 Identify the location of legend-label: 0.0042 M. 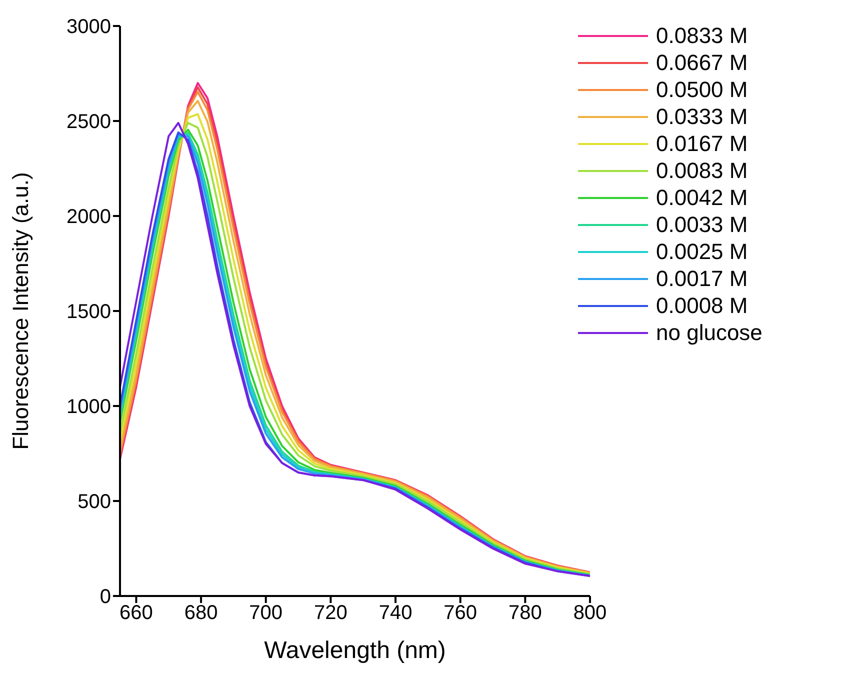
(702, 197).